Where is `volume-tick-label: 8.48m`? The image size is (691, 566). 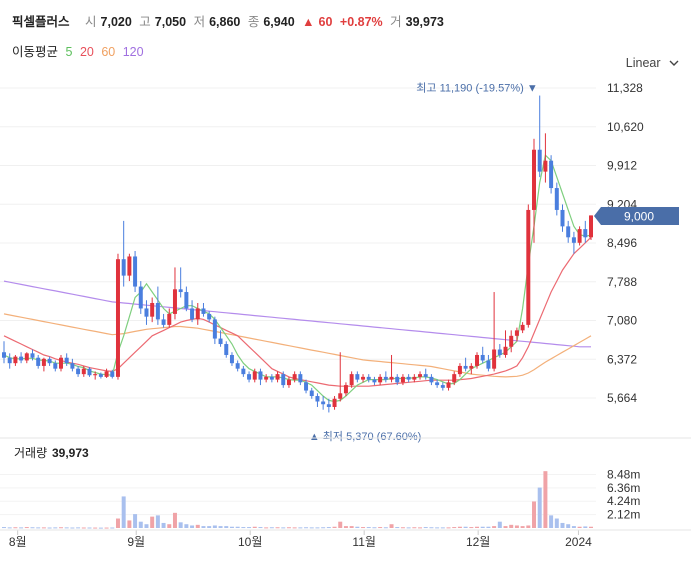 volume-tick-label: 8.48m is located at coordinates (623, 474).